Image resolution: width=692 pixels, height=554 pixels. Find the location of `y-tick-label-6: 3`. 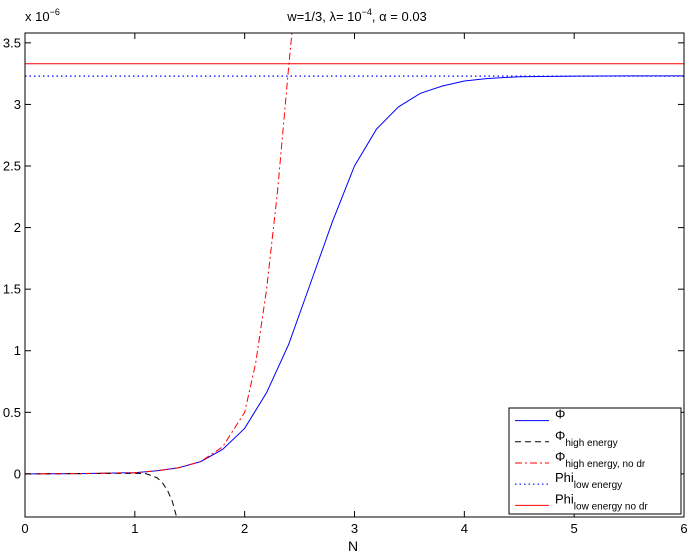

y-tick-label-6: 3 is located at coordinates (17, 104).